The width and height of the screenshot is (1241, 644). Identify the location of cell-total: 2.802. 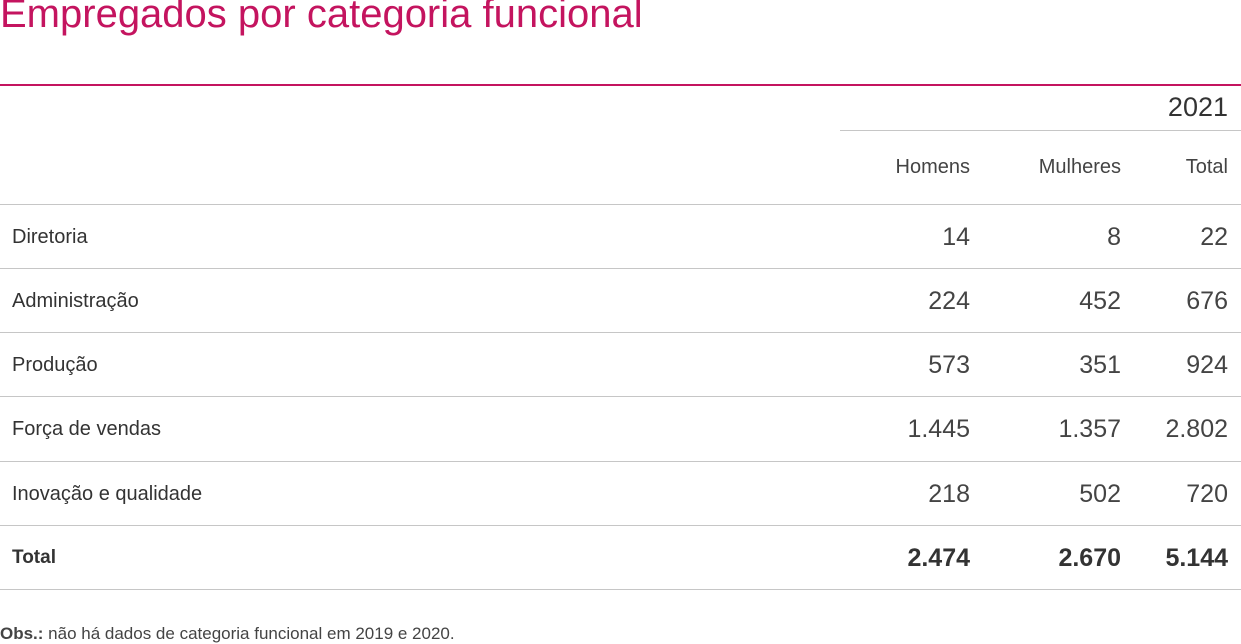
(1196, 429).